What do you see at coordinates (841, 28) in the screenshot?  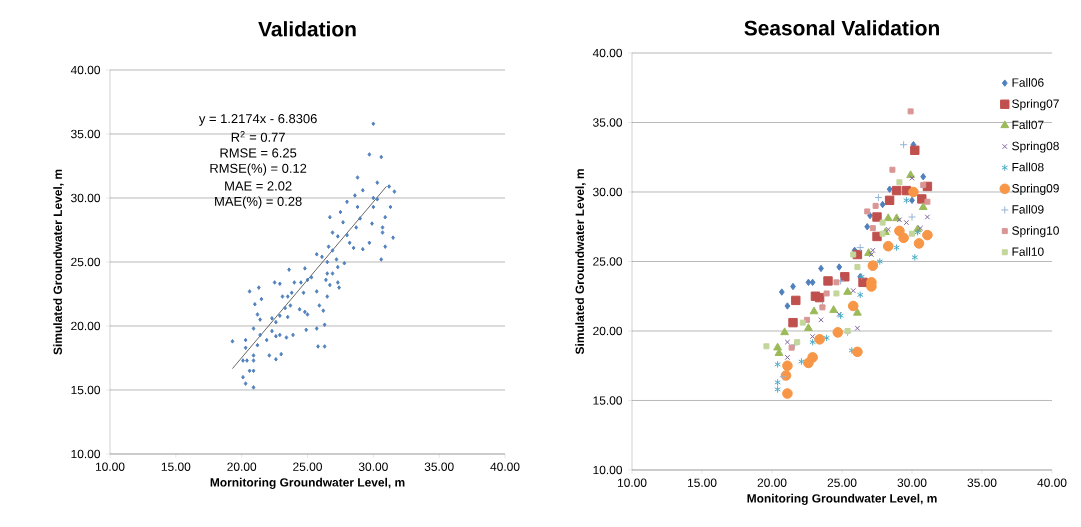 I see `chart-title: Seasonal Validation` at bounding box center [841, 28].